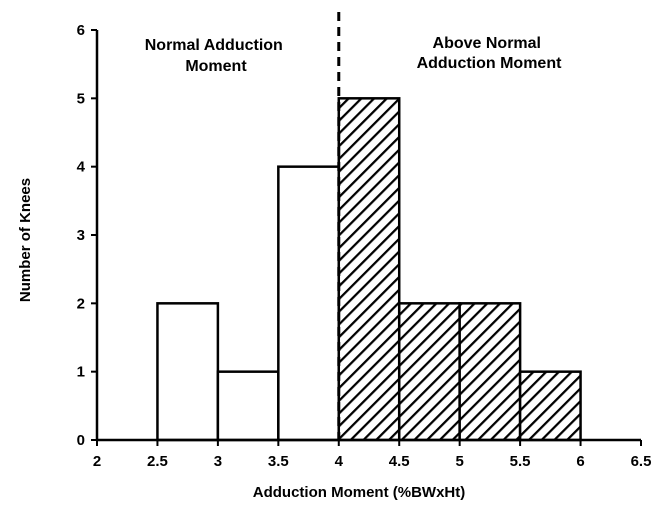 Image resolution: width=669 pixels, height=506 pixels. I want to click on x-tick-label: 4, so click(339, 461).